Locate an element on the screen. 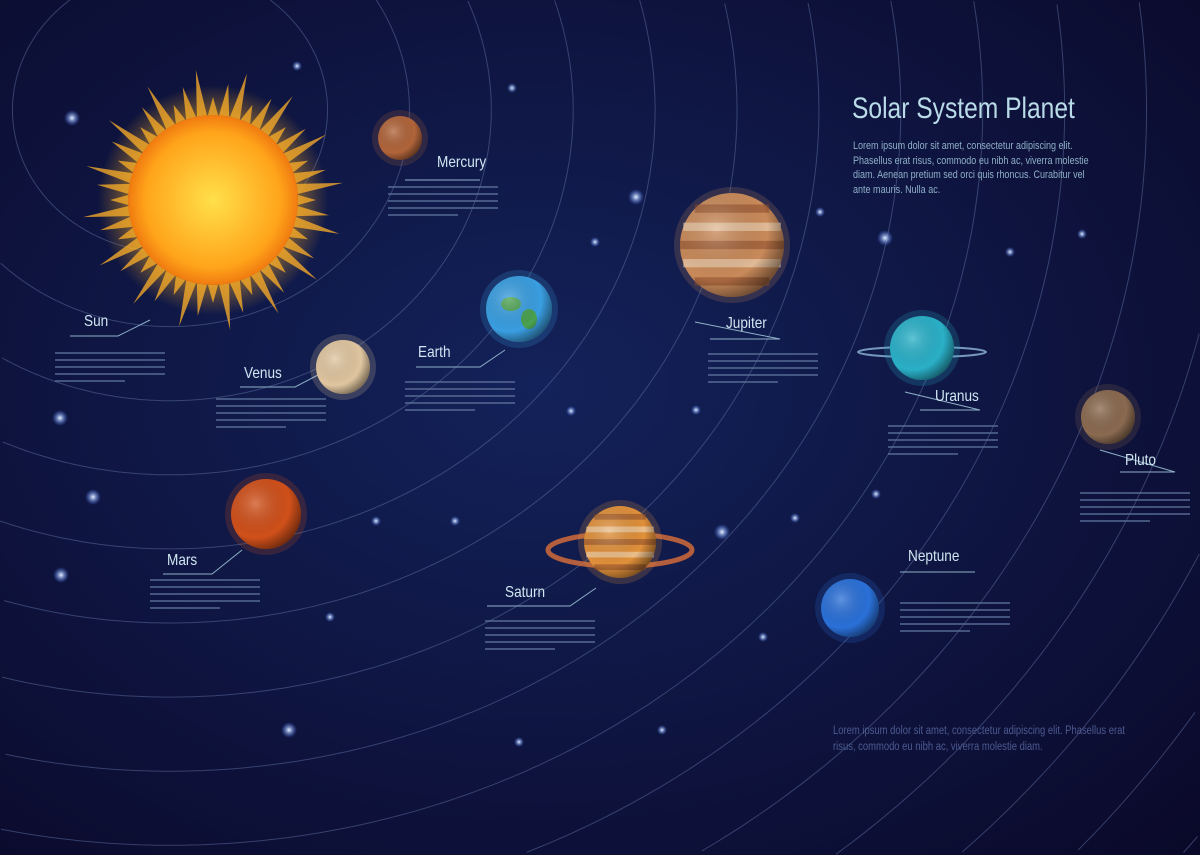 This screenshot has height=855, width=1200. planet-saturn is located at coordinates (620, 542).